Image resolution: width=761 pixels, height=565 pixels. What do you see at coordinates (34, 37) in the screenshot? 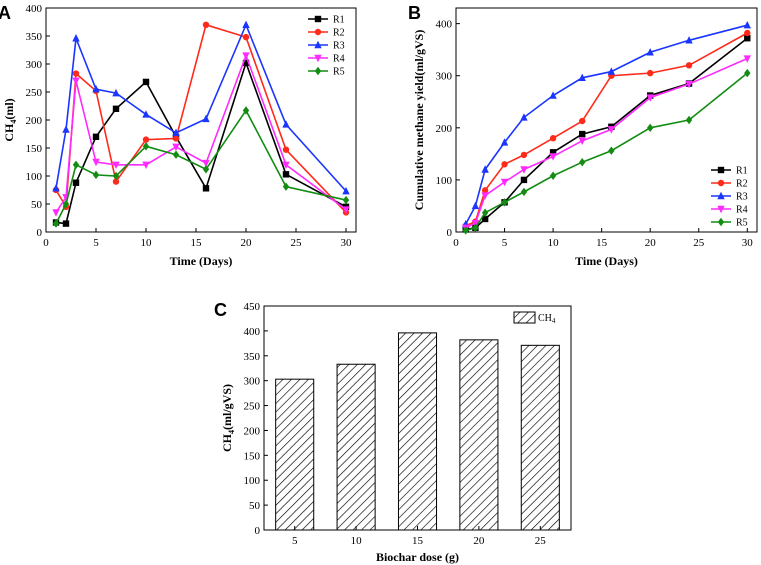
I see `y-tick-label: 350` at bounding box center [34, 37].